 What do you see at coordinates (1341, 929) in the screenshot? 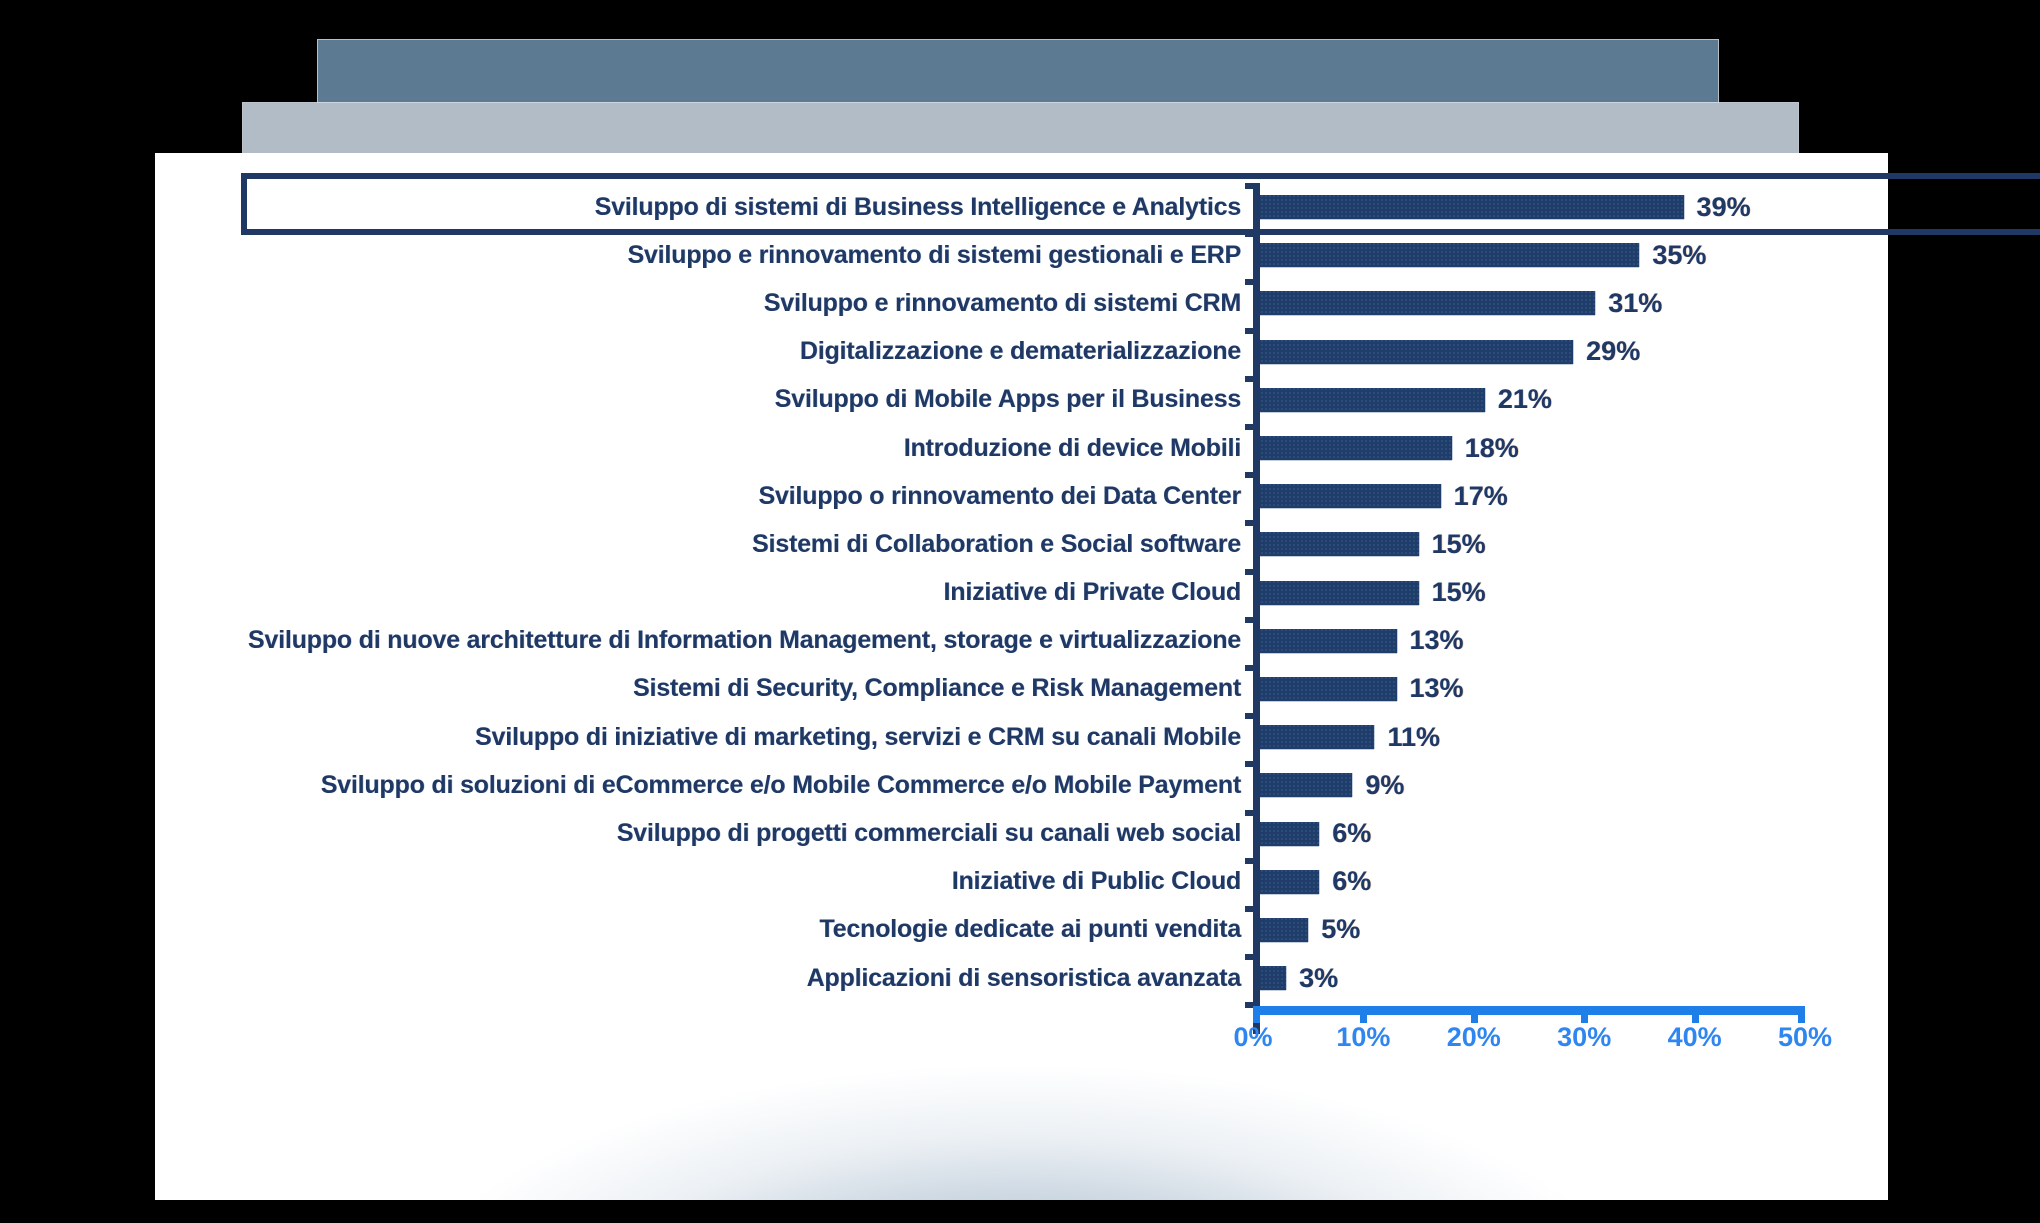
I see `bar-value-label: 5%` at bounding box center [1341, 929].